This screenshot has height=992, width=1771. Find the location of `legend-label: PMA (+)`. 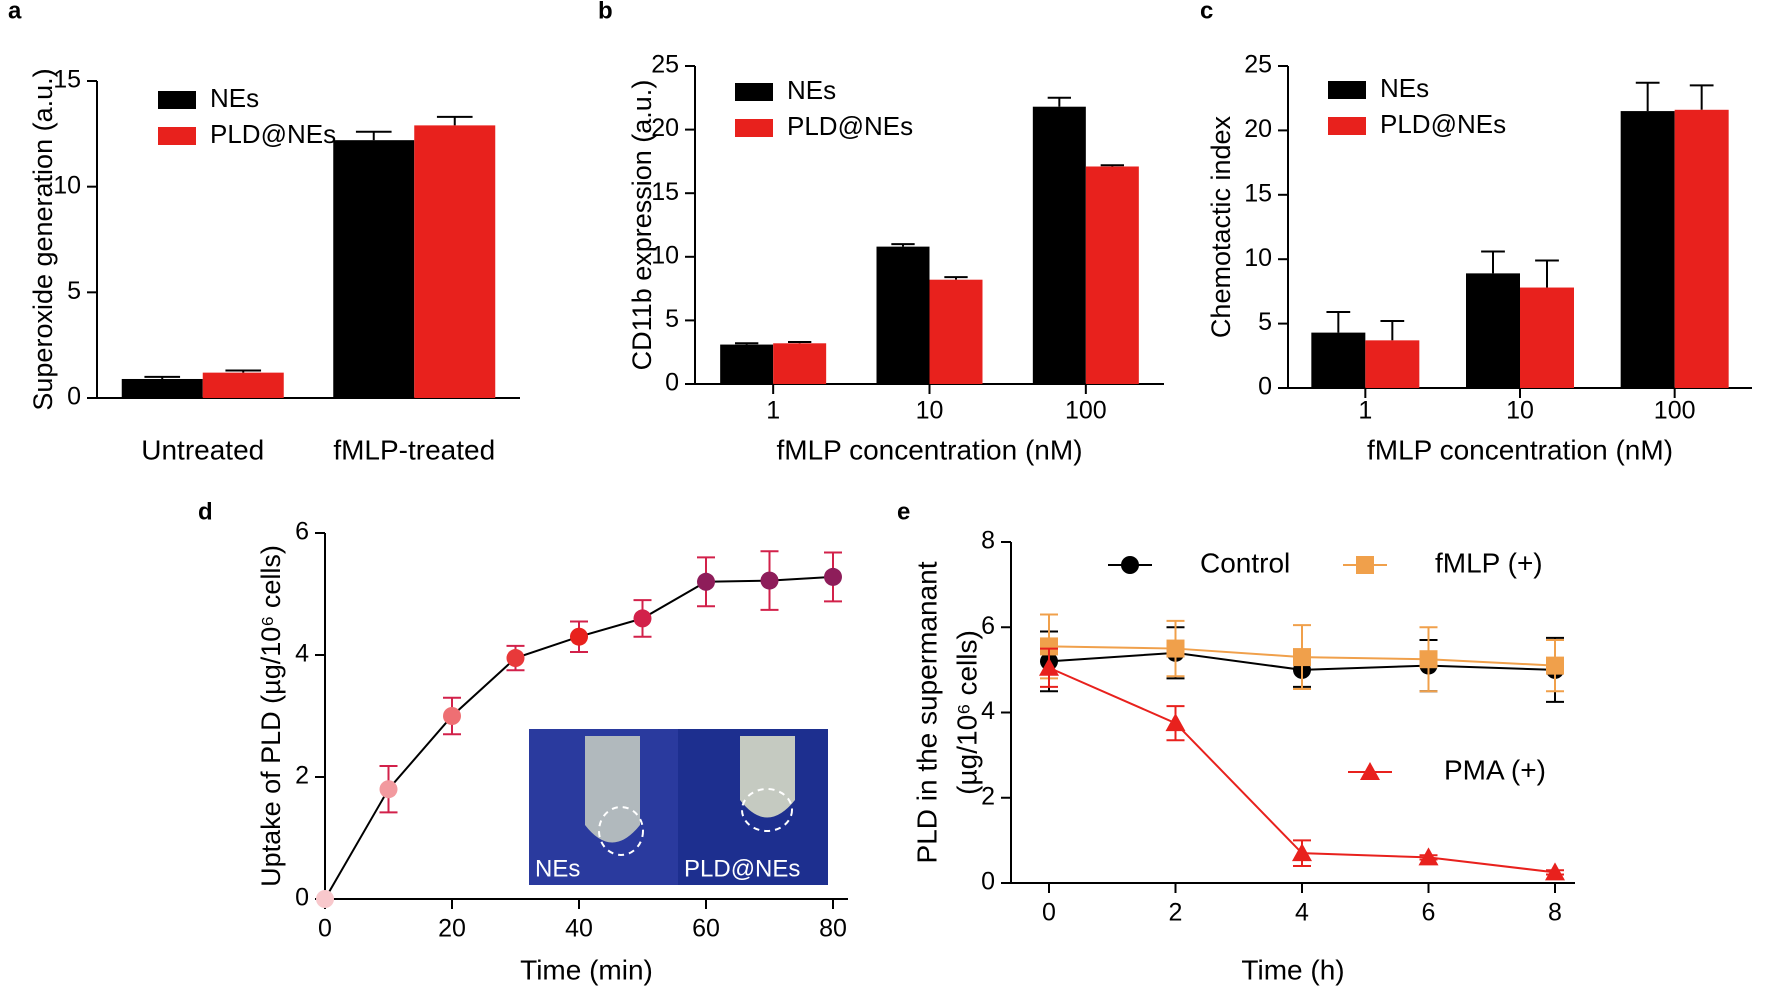

legend-label: PMA (+) is located at coordinates (1495, 769).